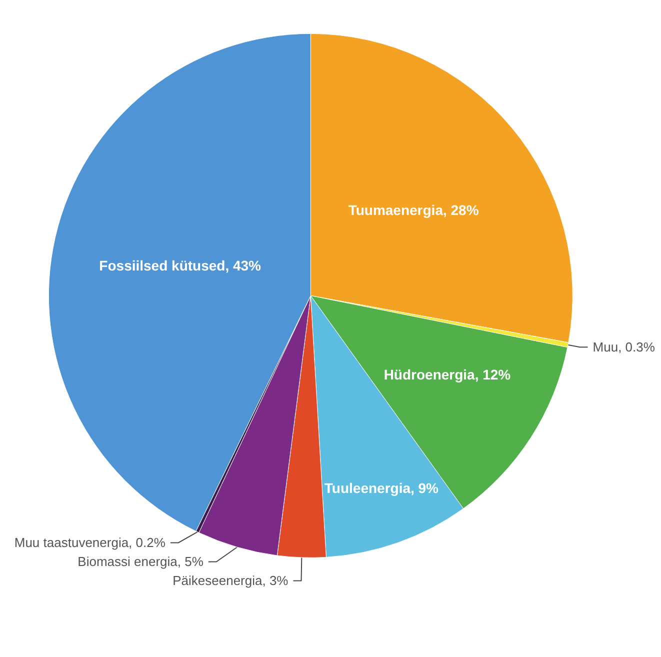 This screenshot has height=657, width=661. What do you see at coordinates (382, 488) in the screenshot?
I see `slice-label: Tuuleenergia, 9%` at bounding box center [382, 488].